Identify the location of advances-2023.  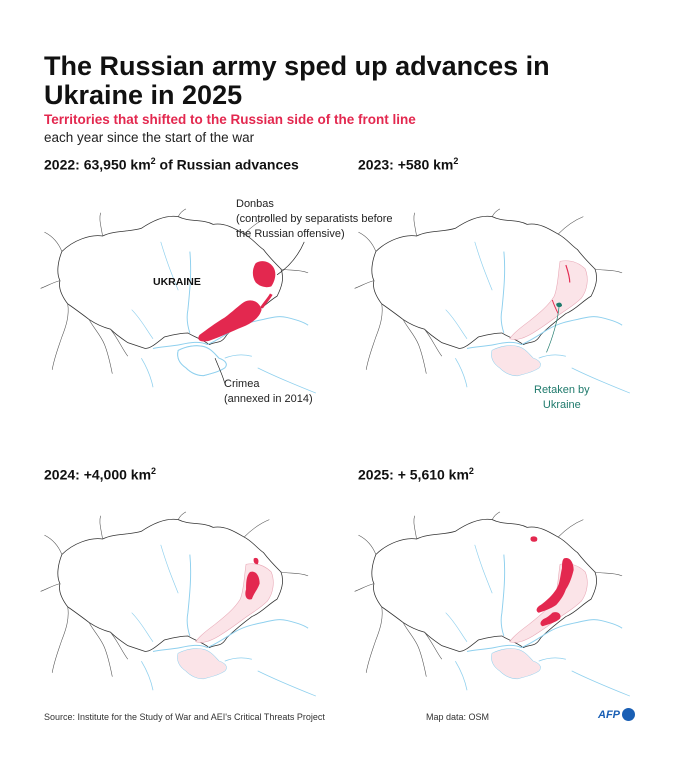
(568, 273).